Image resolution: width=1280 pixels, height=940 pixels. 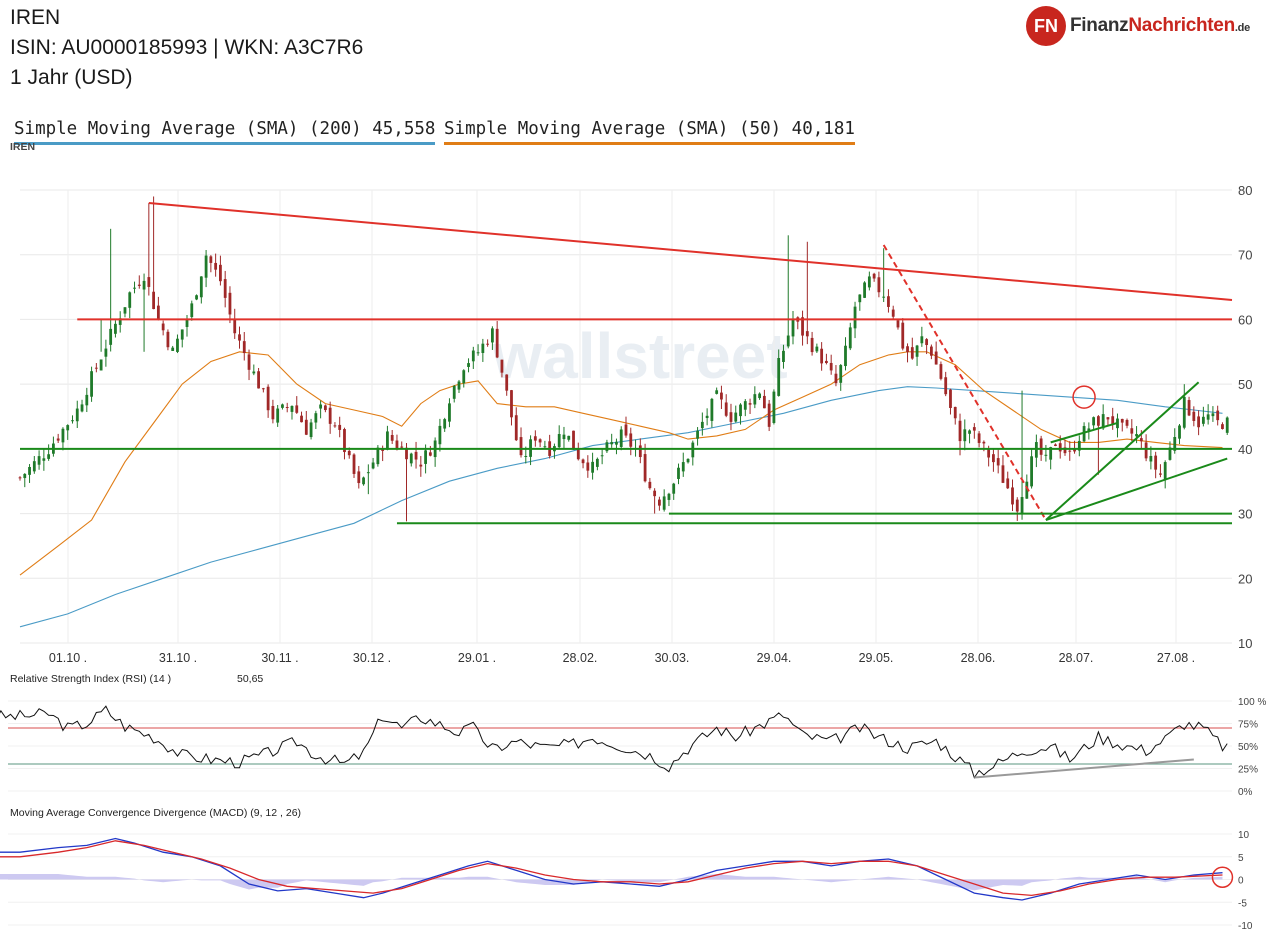 What do you see at coordinates (1084, 397) in the screenshot?
I see `price-circle-marker` at bounding box center [1084, 397].